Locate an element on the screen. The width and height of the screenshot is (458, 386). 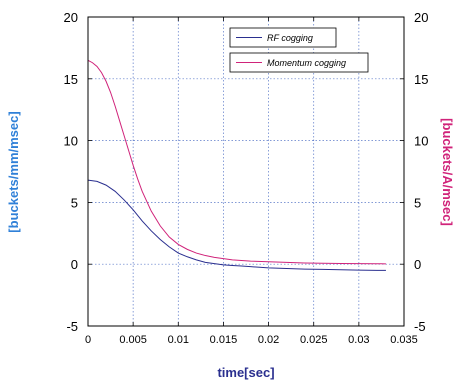
y-left-tick-label: 0 is located at coordinates (74, 264).